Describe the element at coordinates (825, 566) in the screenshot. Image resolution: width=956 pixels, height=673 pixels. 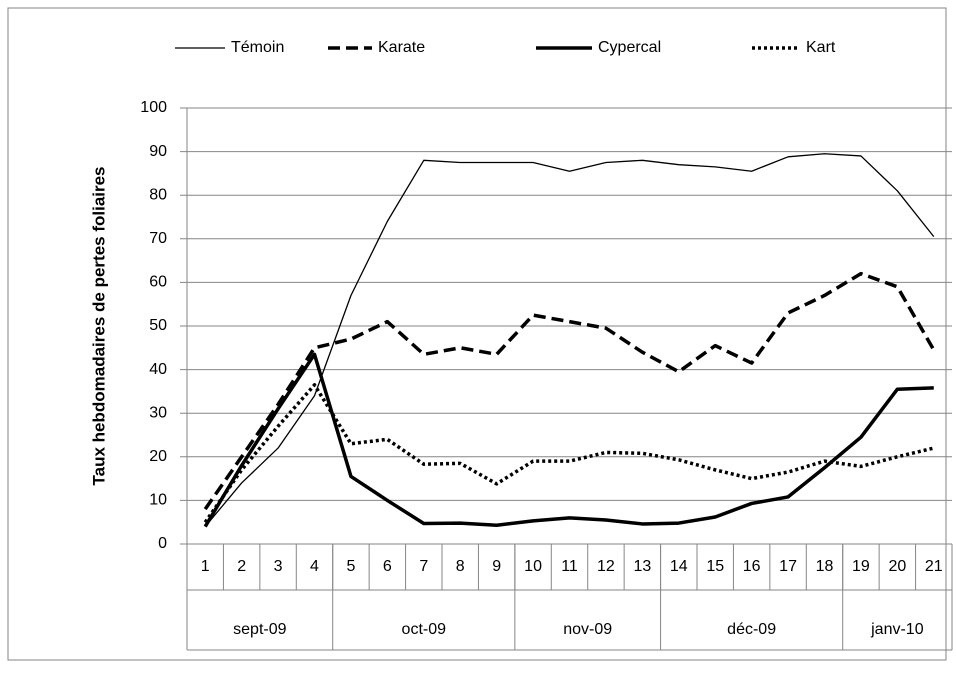
I see `x-tick-label: 18` at that location.